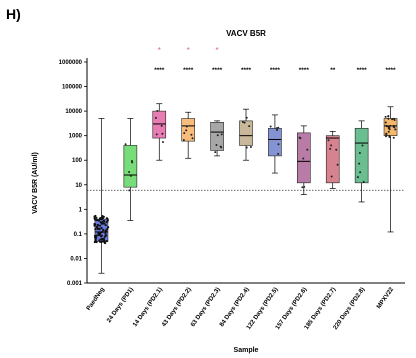 This screenshot has height=358, width=416. What do you see at coordinates (320, 308) in the screenshot?
I see `x-tick-label: 185 Days (PD2.7)` at bounding box center [320, 308].